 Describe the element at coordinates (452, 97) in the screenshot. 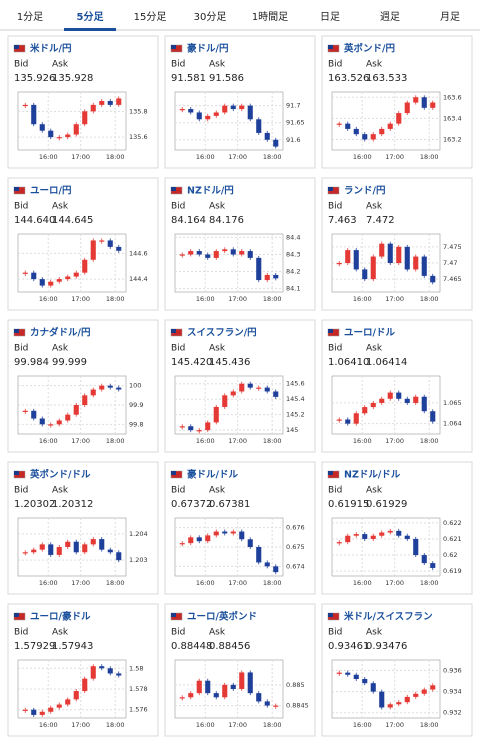

I see `y-tick-label: 163.6` at that location.